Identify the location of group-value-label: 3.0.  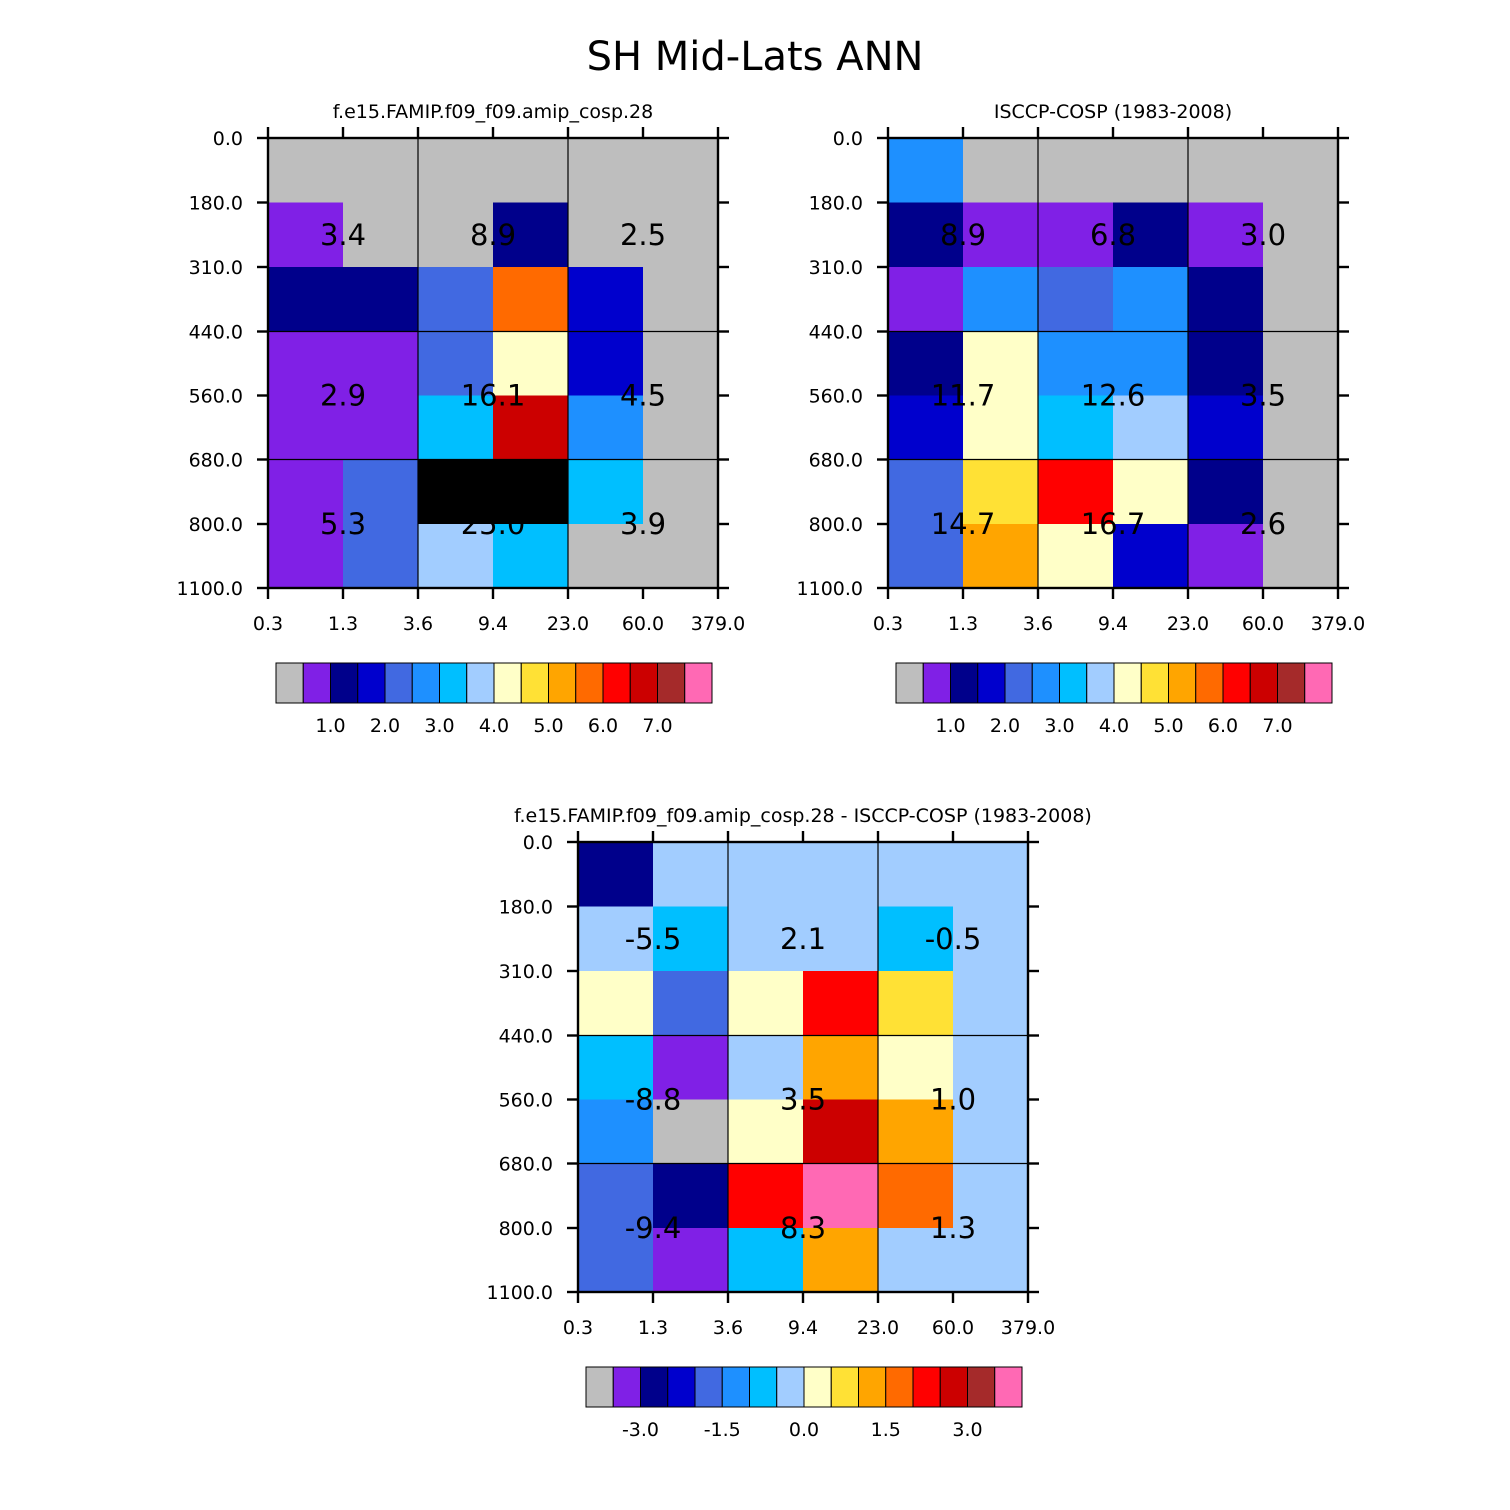
(1263, 235).